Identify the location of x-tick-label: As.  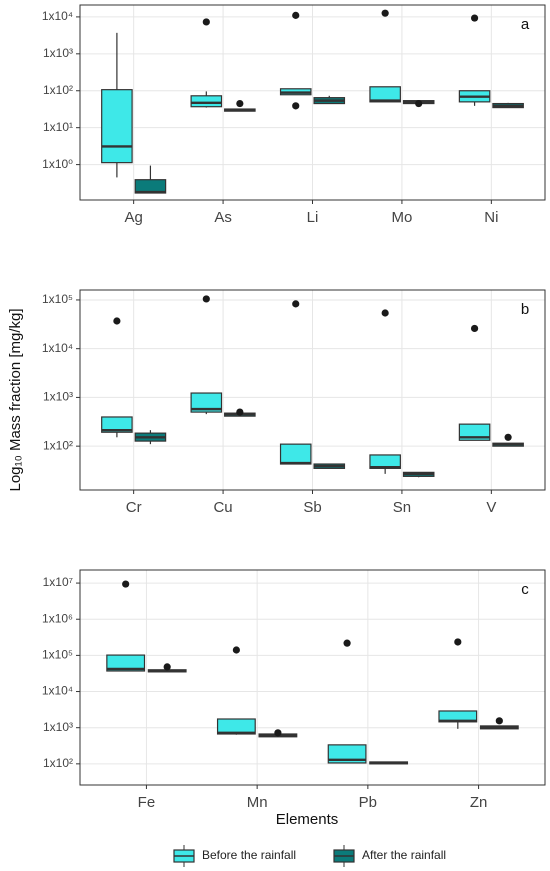
(223, 217).